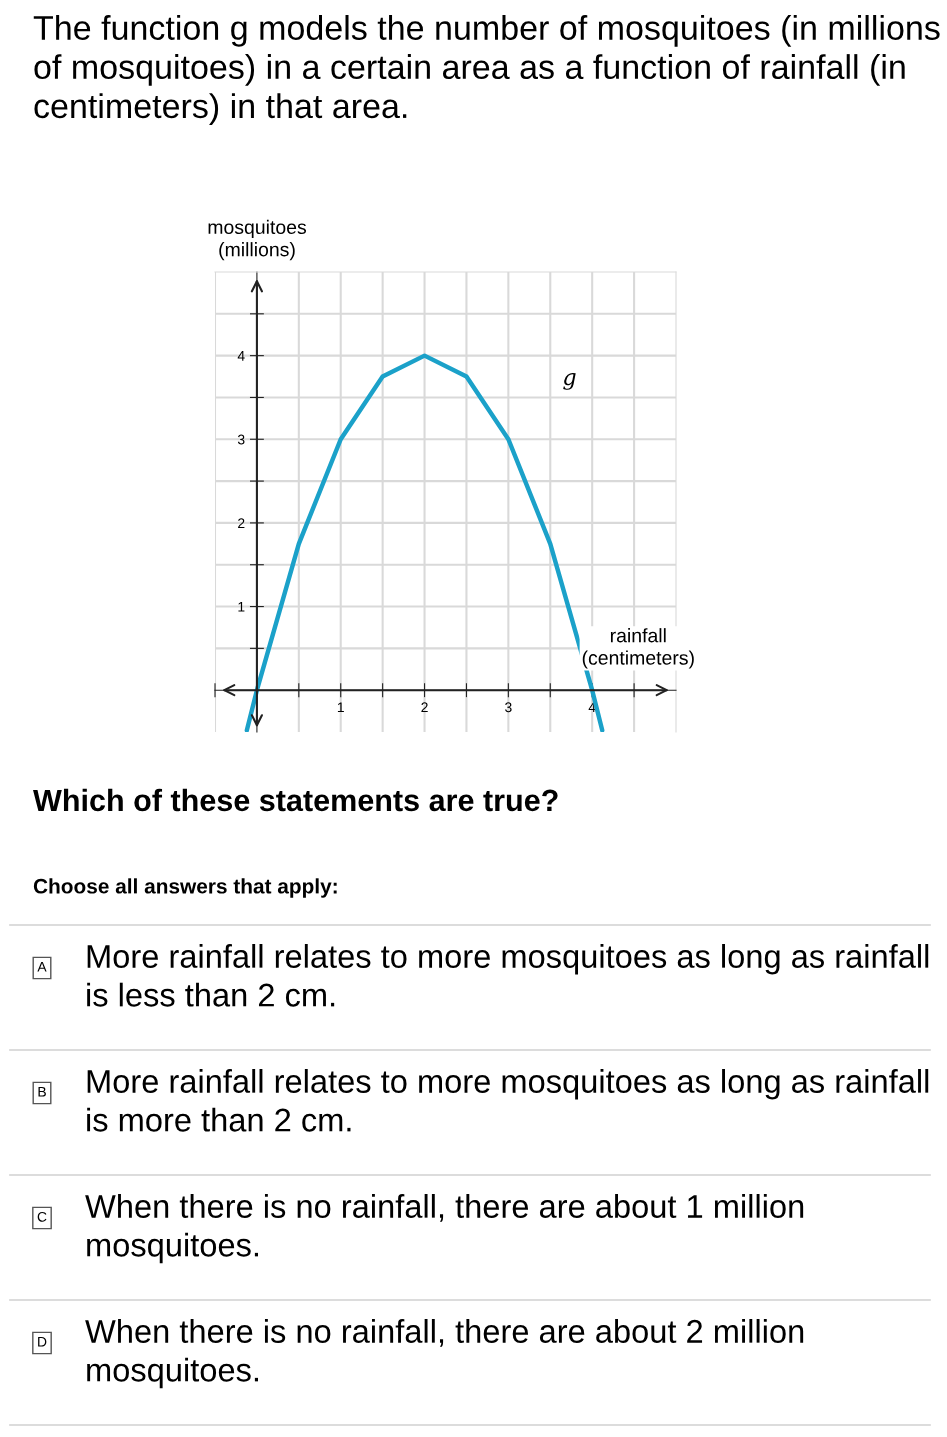 The image size is (947, 1437). Describe the element at coordinates (569, 381) in the screenshot. I see `annotation: g` at that location.